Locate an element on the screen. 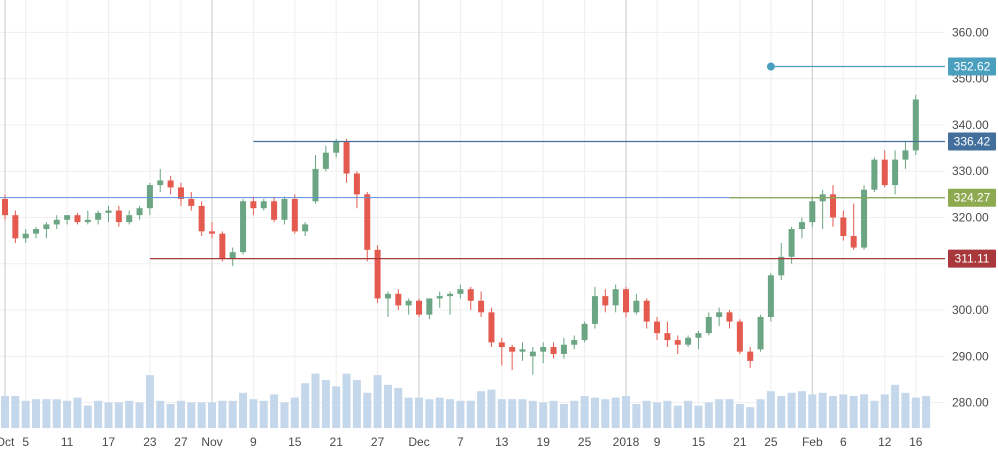 This screenshot has width=998, height=454. x-tick-label: 16 is located at coordinates (916, 442).